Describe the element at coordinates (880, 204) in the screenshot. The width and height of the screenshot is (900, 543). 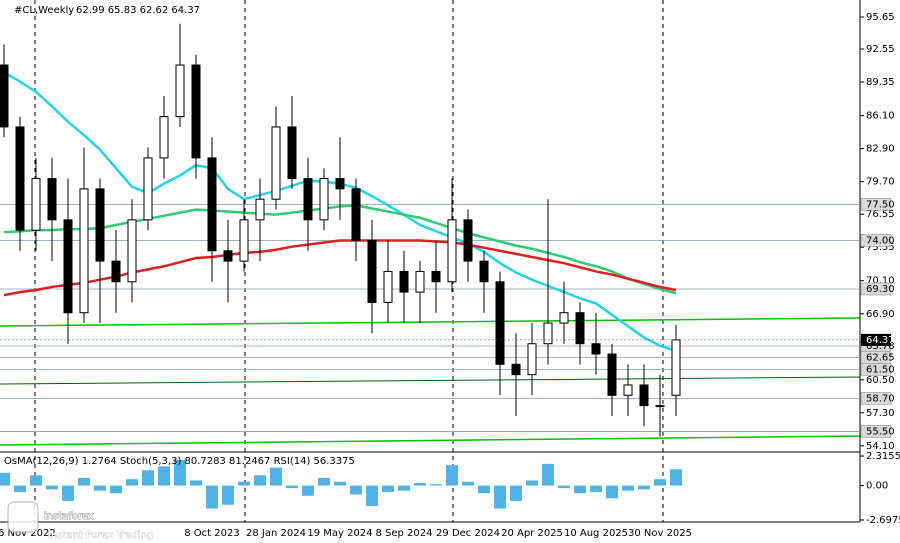
I see `level-label: 77.50` at that location.